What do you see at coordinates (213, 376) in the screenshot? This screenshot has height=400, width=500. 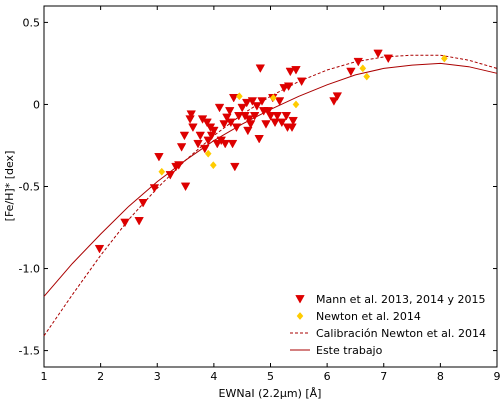 I see `x-tick-label: 4` at bounding box center [213, 376].